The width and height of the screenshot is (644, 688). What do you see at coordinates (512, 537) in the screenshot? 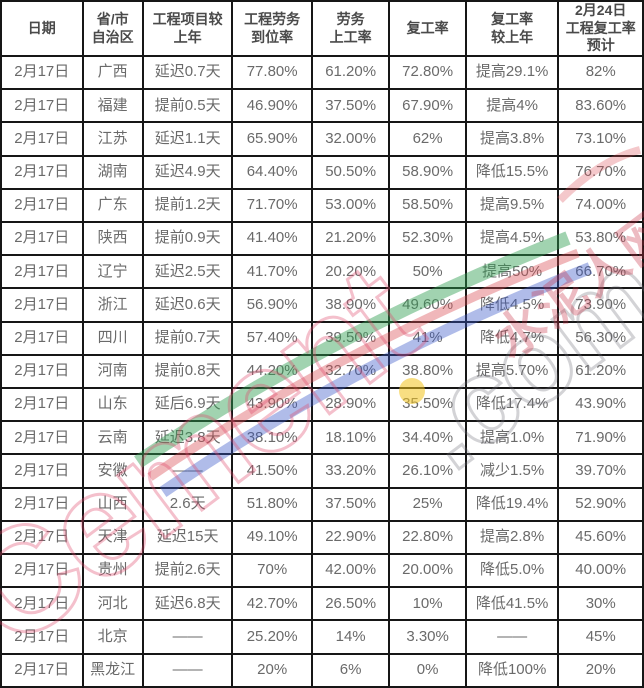
I see `cell: 提高2.8%` at bounding box center [512, 537].